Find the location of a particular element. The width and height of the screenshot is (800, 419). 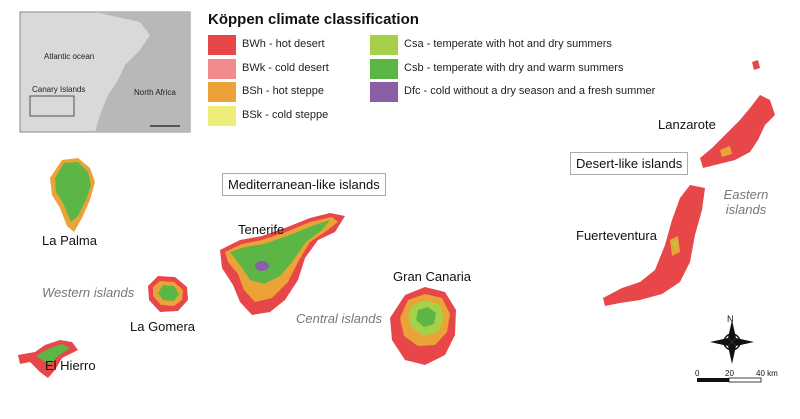

legend-label: BWk - cold desert is located at coordinates (285, 67).